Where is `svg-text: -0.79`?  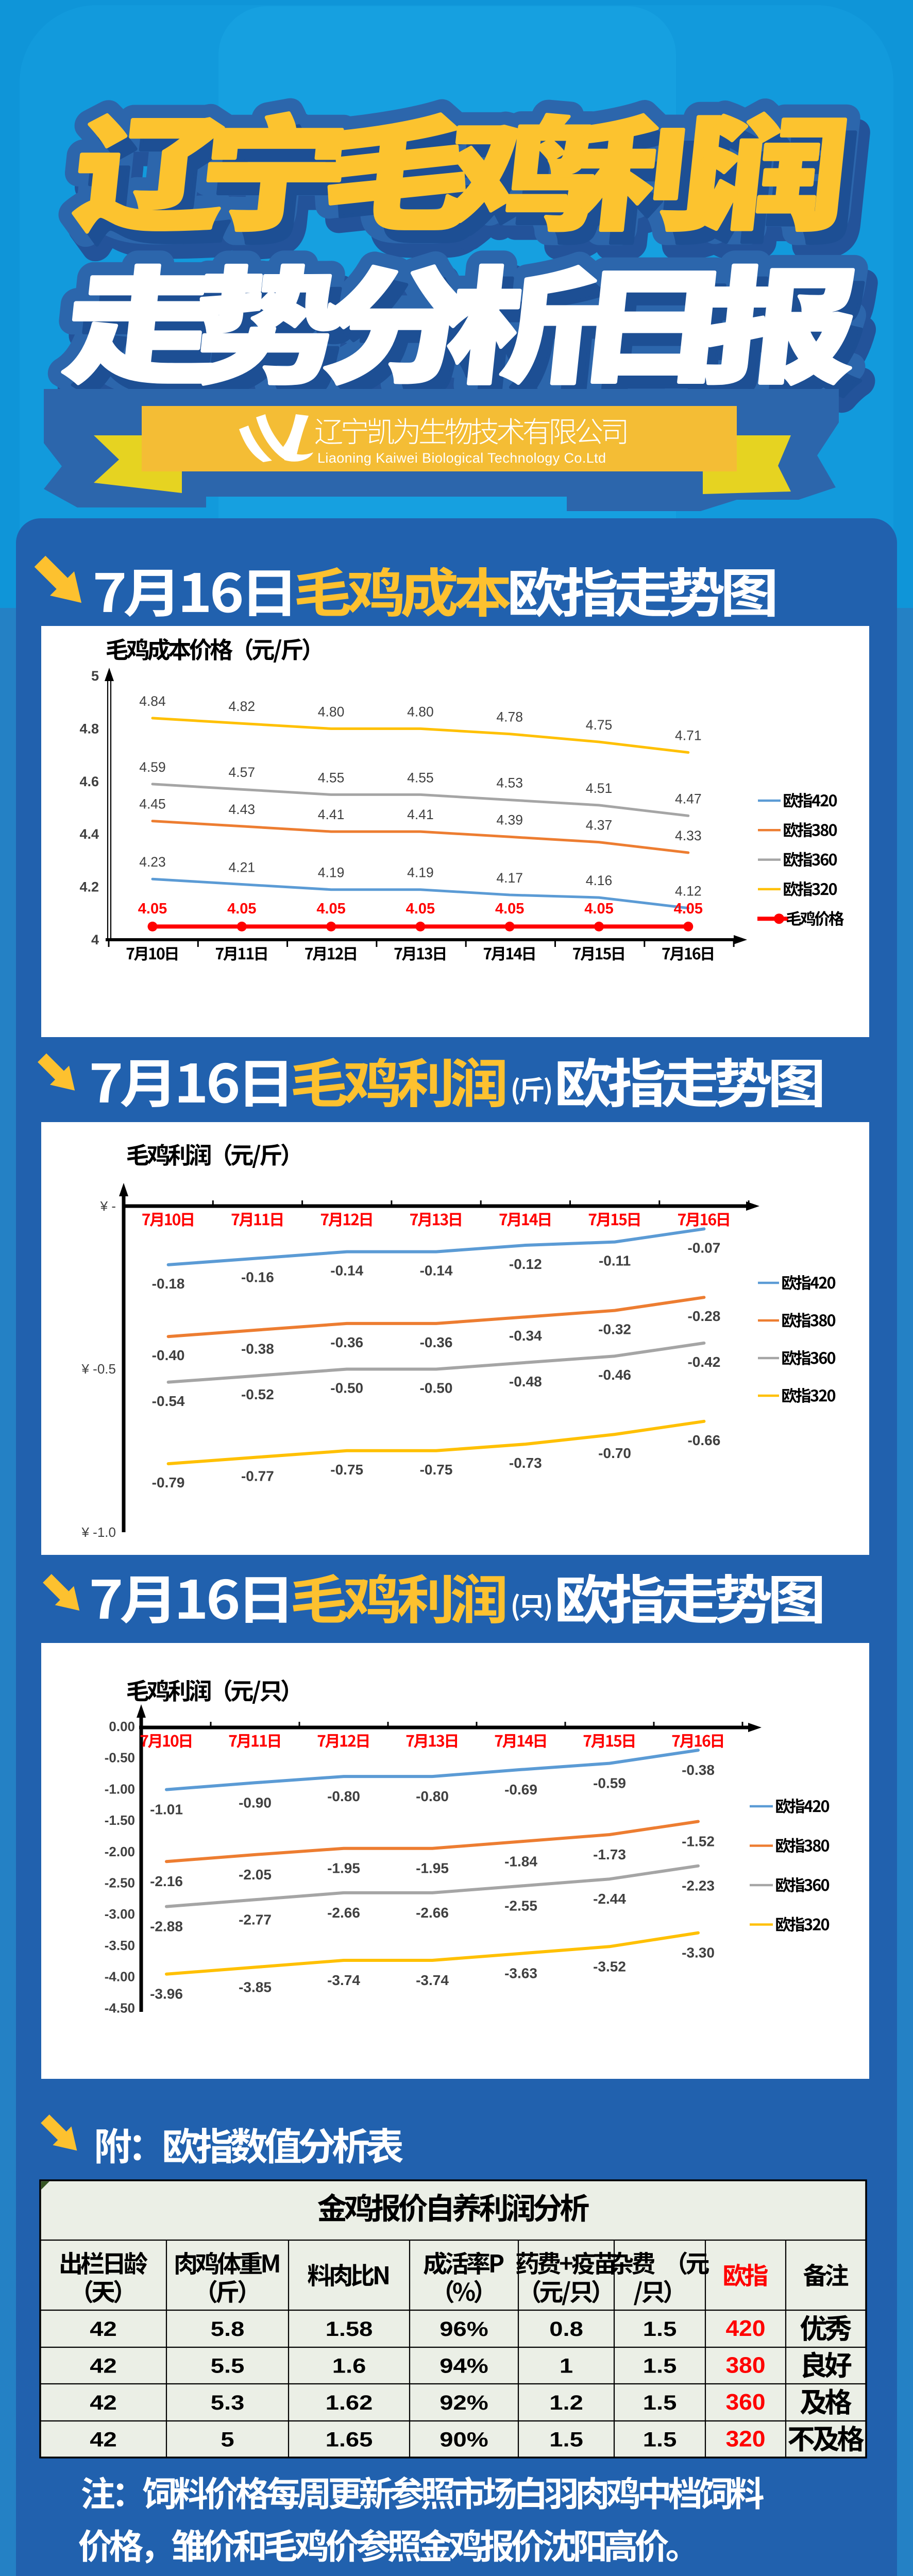
svg-text: -0.79 is located at coordinates (169, 1482).